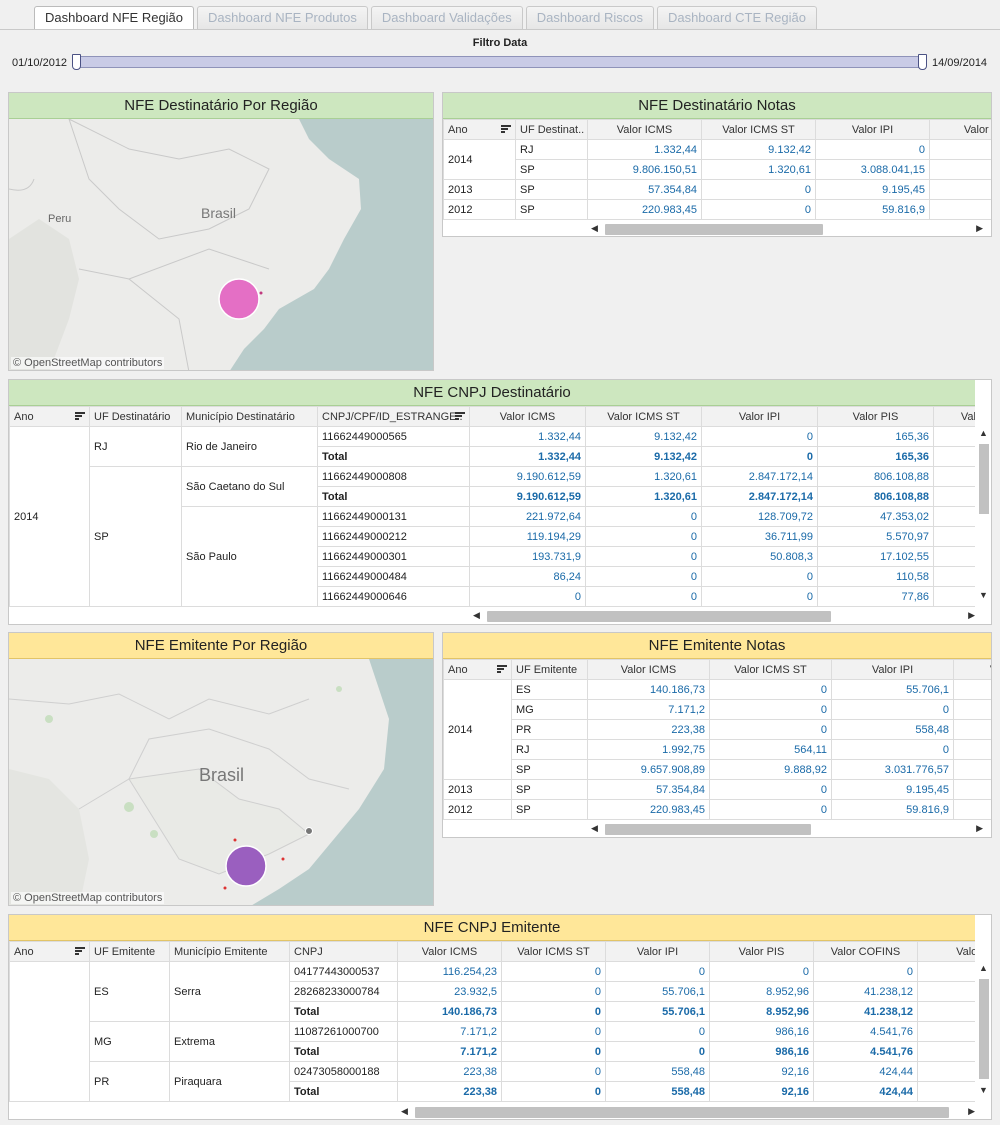 The height and width of the screenshot is (1125, 1000). What do you see at coordinates (527, 476) in the screenshot?
I see `value-cell: 9.190.612,59` at bounding box center [527, 476].